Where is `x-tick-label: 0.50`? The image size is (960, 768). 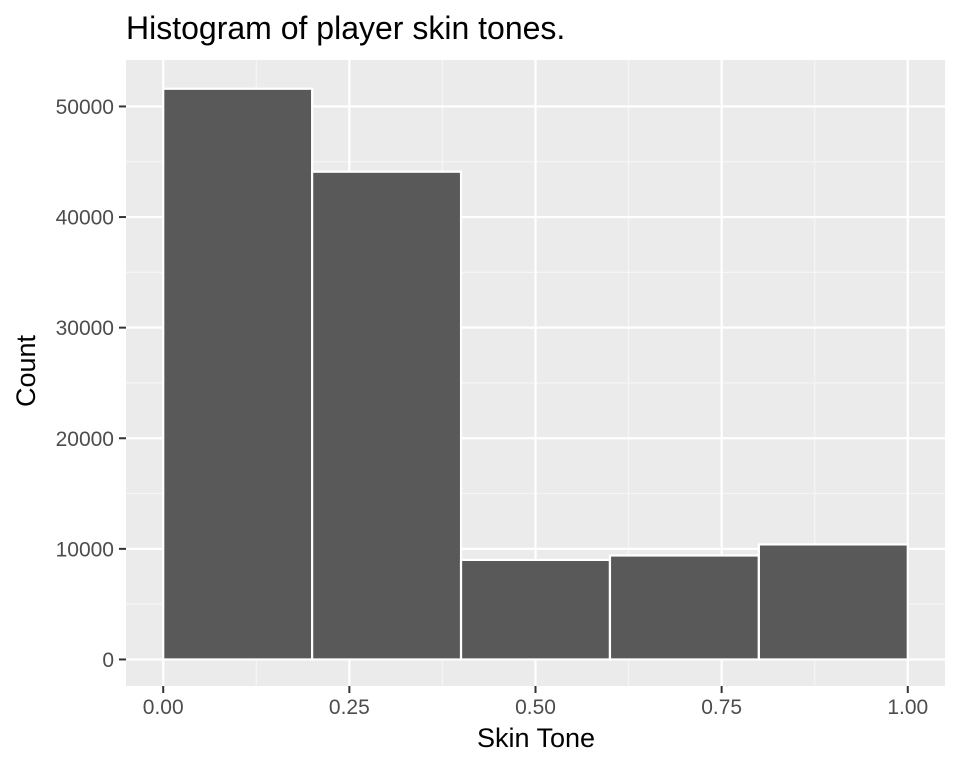
x-tick-label: 0.50 is located at coordinates (535, 707).